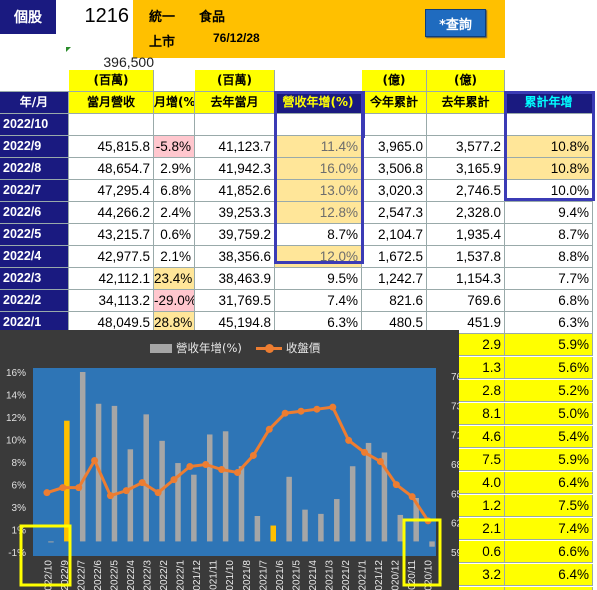 This screenshot has height=590, width=597. Describe the element at coordinates (466, 169) in the screenshot. I see `cell-lytd: 3,165.9` at that location.